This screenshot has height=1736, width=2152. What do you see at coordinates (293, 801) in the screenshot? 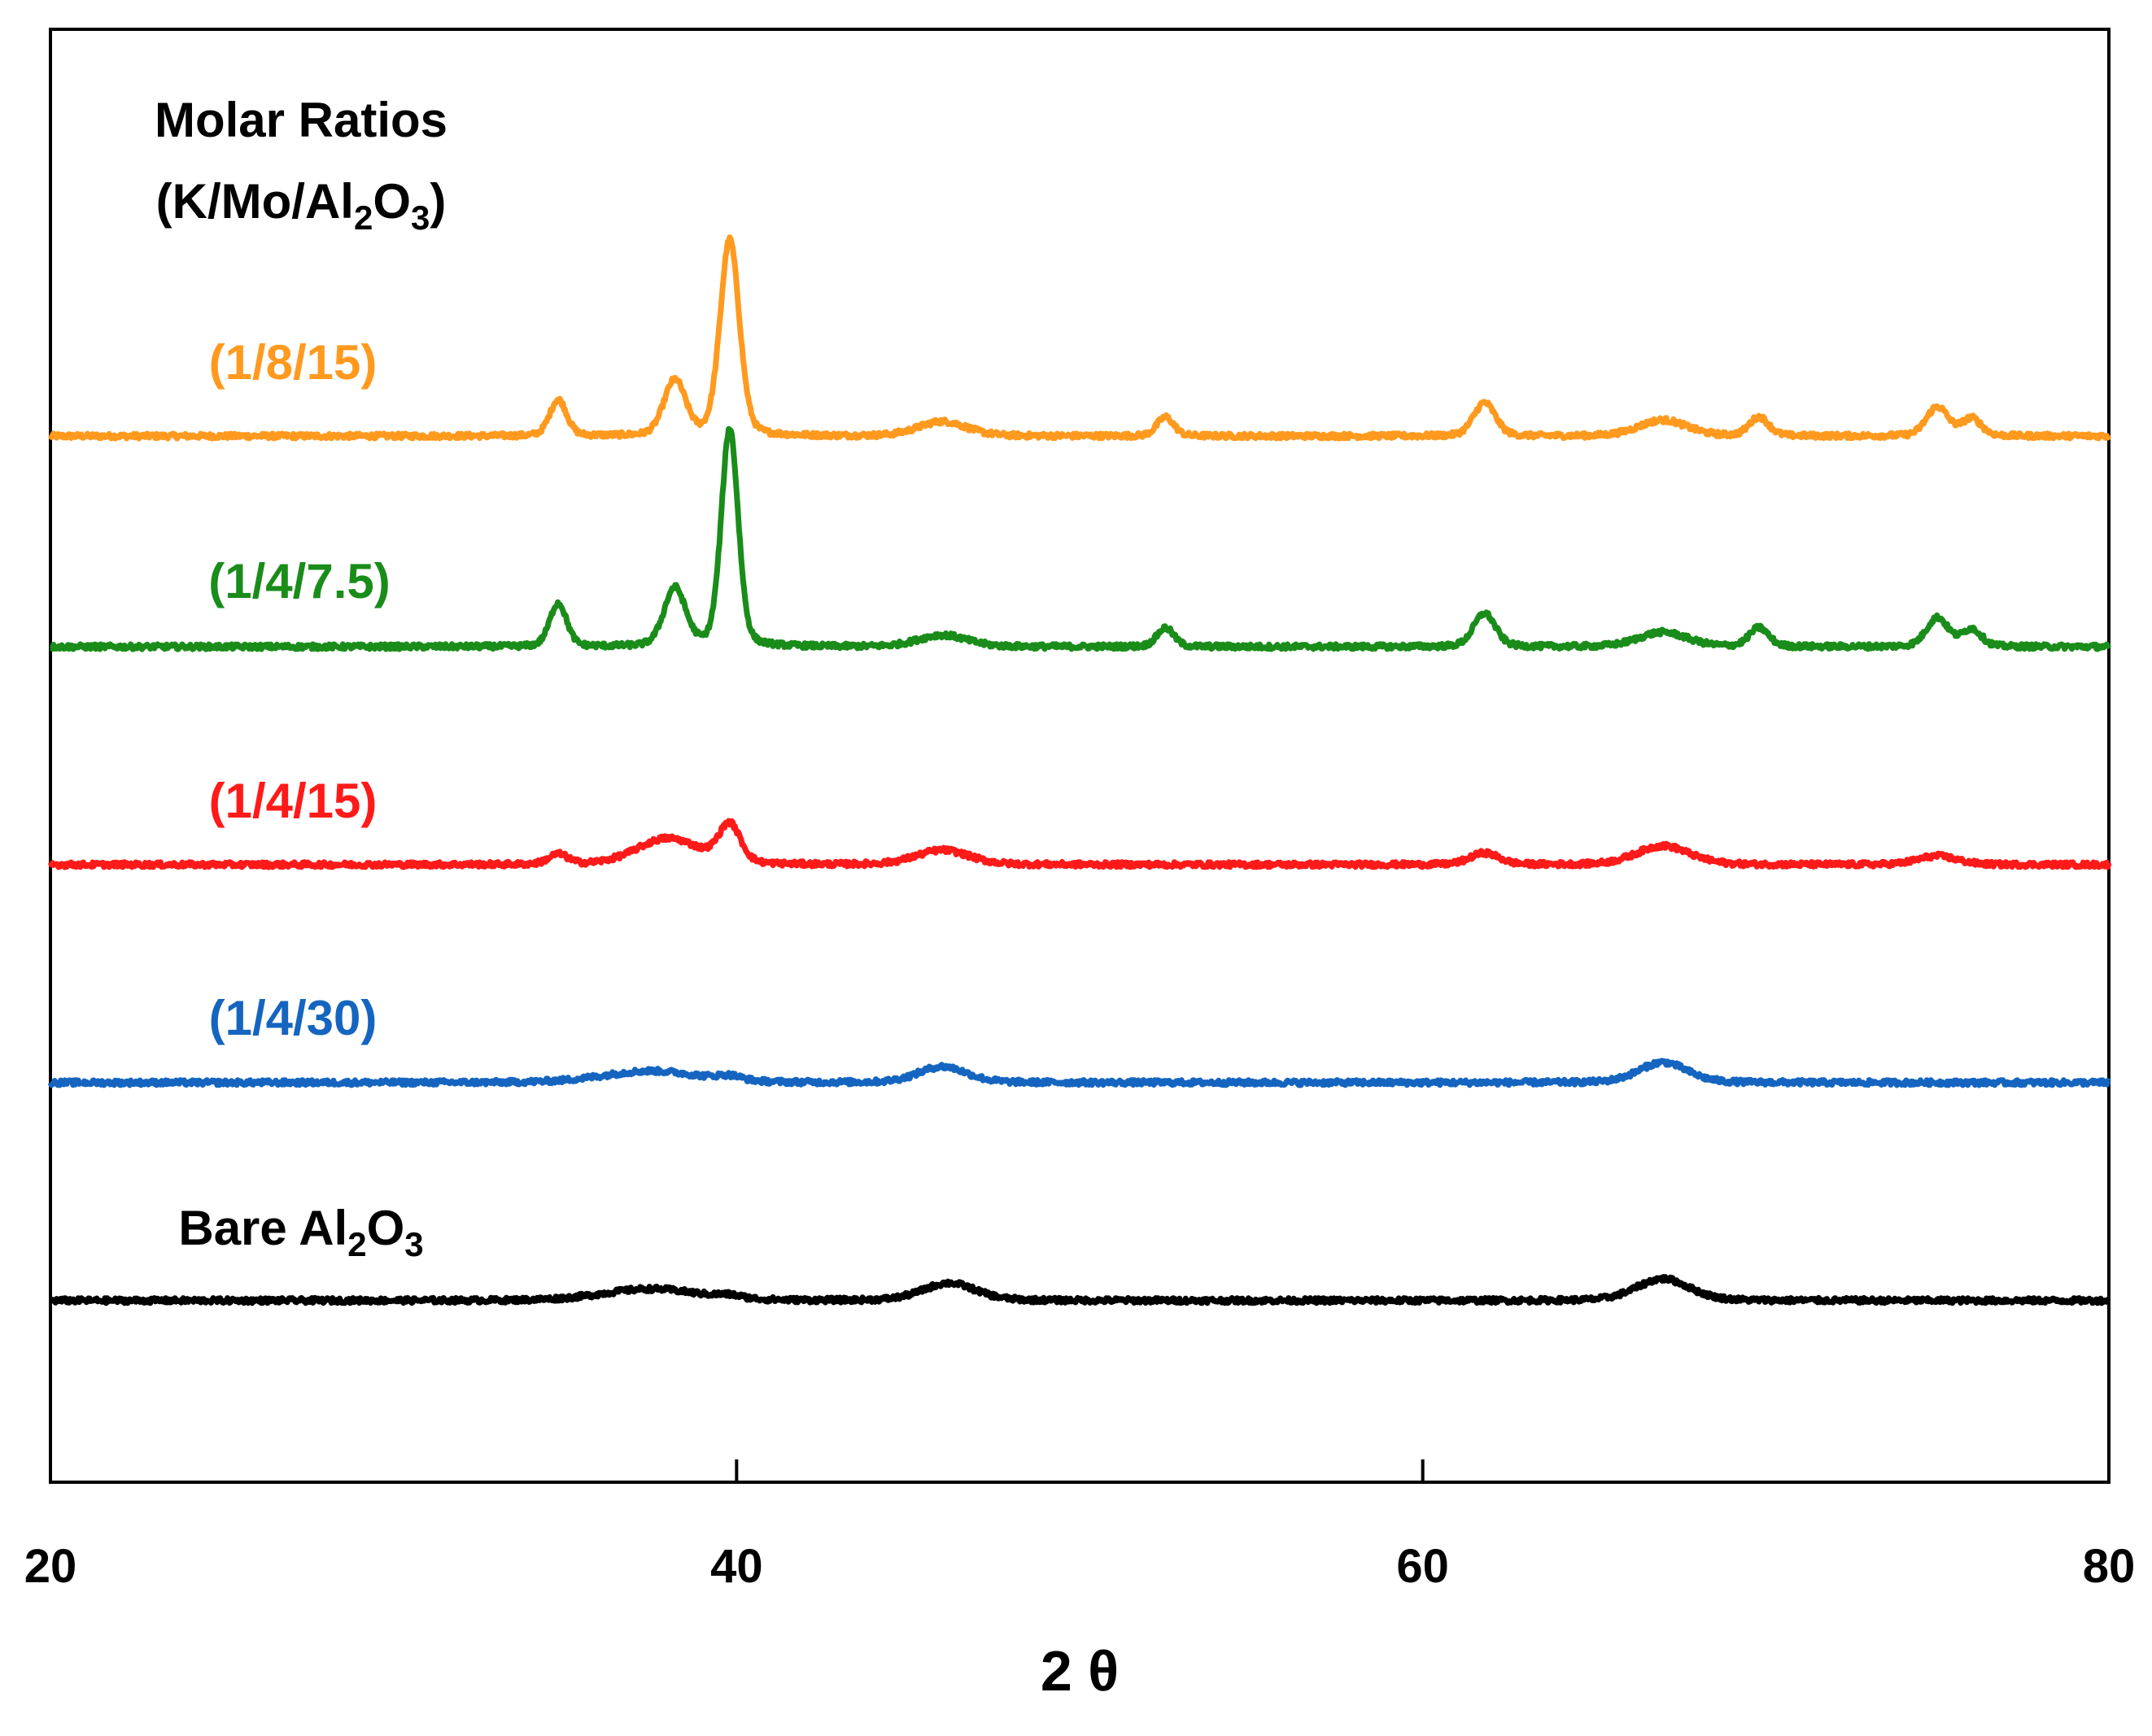
I see `series-label-1-4-15: (1/4/15)` at bounding box center [293, 801].